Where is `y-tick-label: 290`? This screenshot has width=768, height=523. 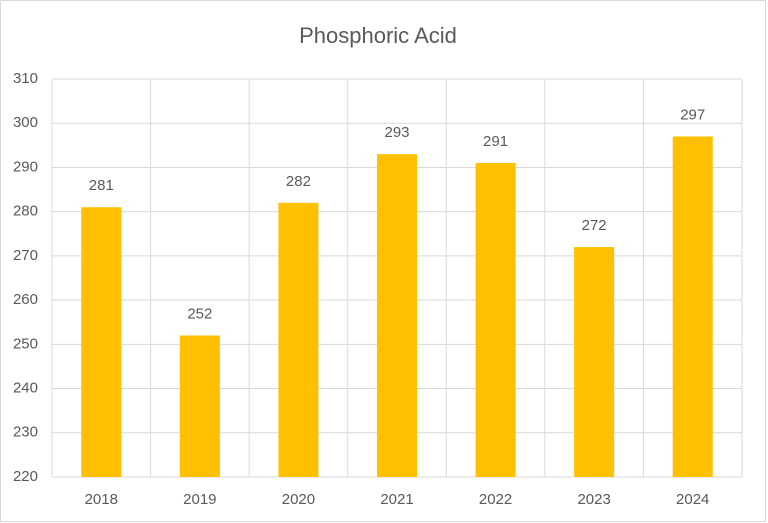 y-tick-label: 290 is located at coordinates (25, 166).